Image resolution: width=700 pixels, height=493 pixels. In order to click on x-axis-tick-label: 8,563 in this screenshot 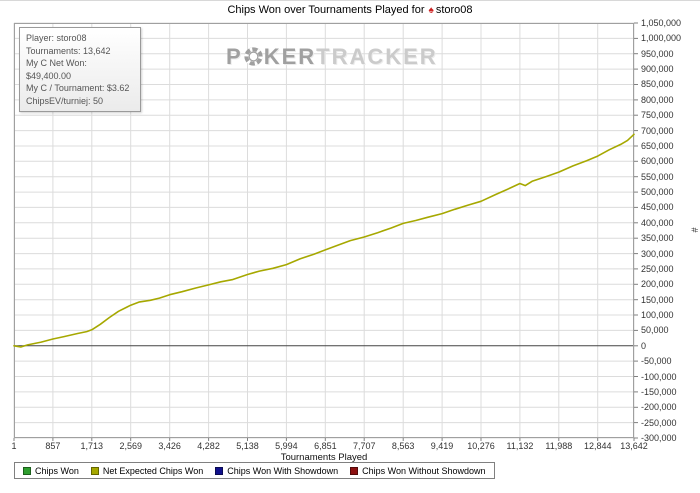, I will do `click(403, 446)`.